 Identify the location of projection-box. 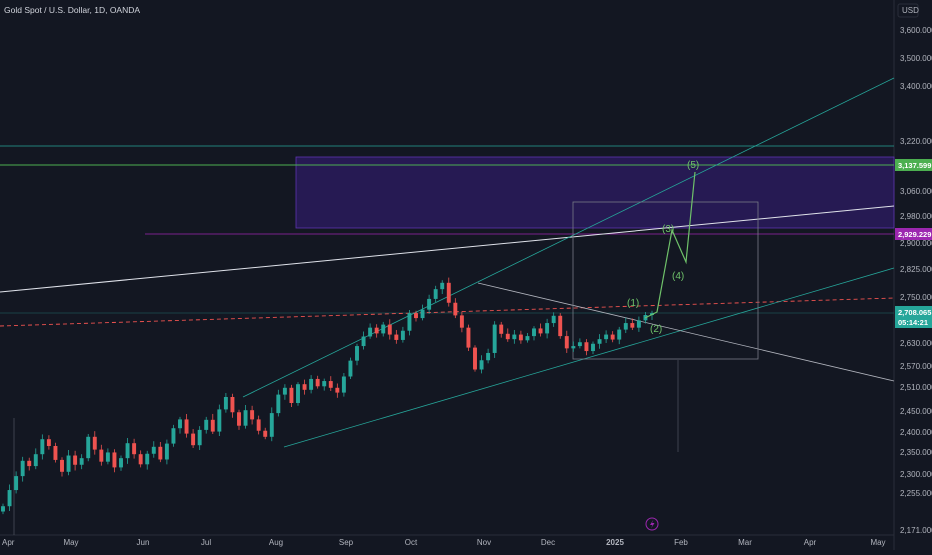
(665, 280).